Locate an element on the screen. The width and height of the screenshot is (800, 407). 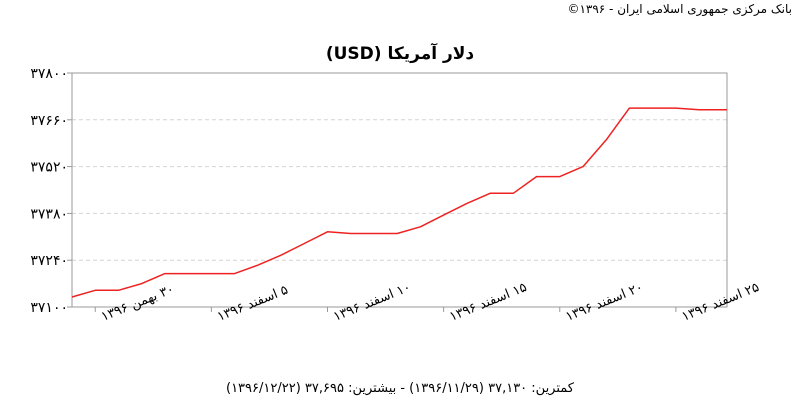
x-tick-label: ۳۰ بهمن ۱۳۹۶ is located at coordinates (137, 303).